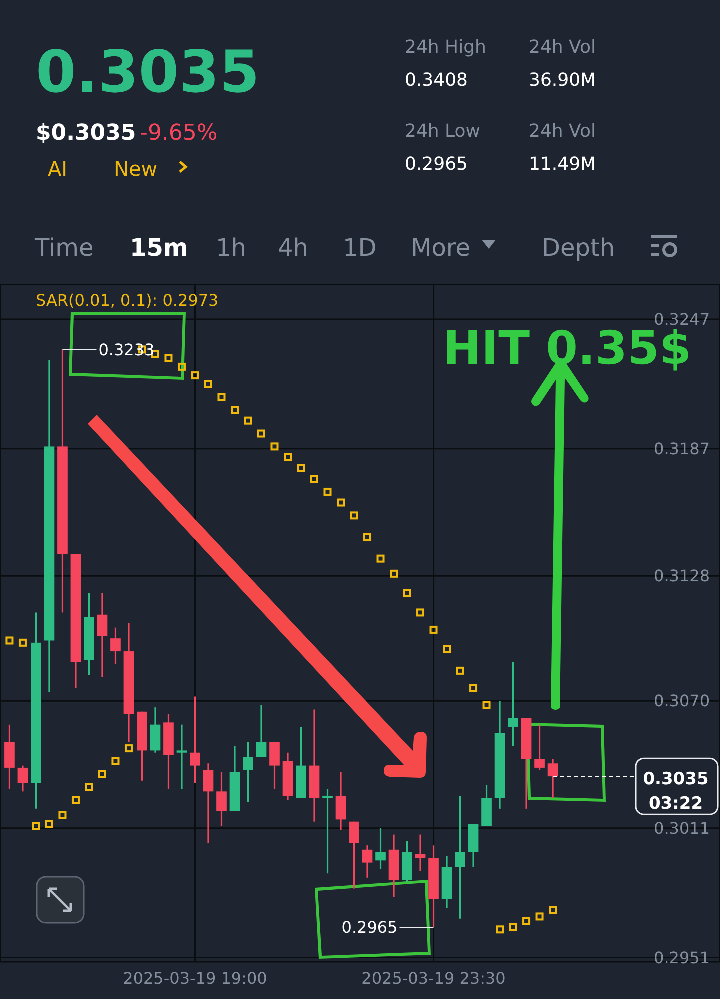 This screenshot has width=720, height=999. Describe the element at coordinates (676, 804) in the screenshot. I see `annotation: 03:22` at that location.